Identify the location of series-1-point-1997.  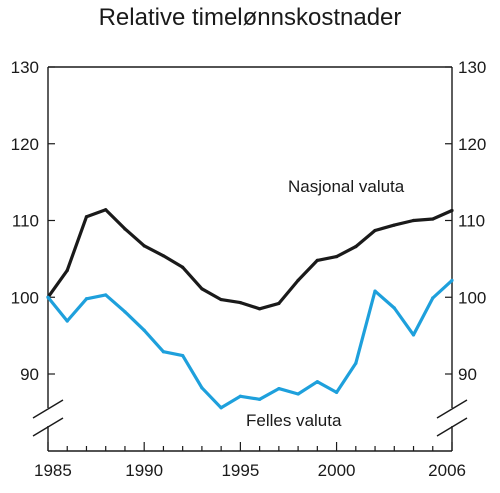
(279, 388).